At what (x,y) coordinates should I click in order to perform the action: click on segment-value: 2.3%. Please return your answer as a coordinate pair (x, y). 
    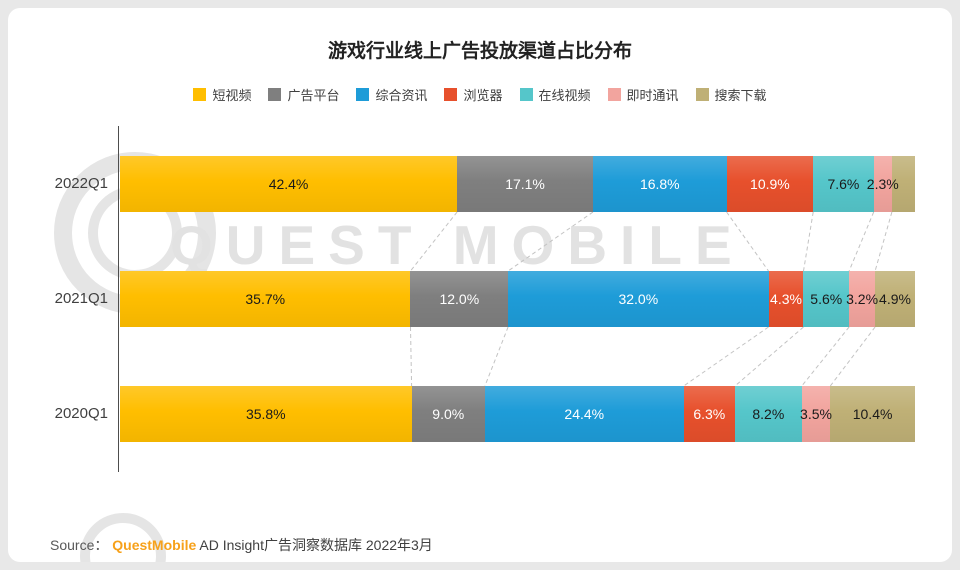
    Looking at the image, I should click on (882, 184).